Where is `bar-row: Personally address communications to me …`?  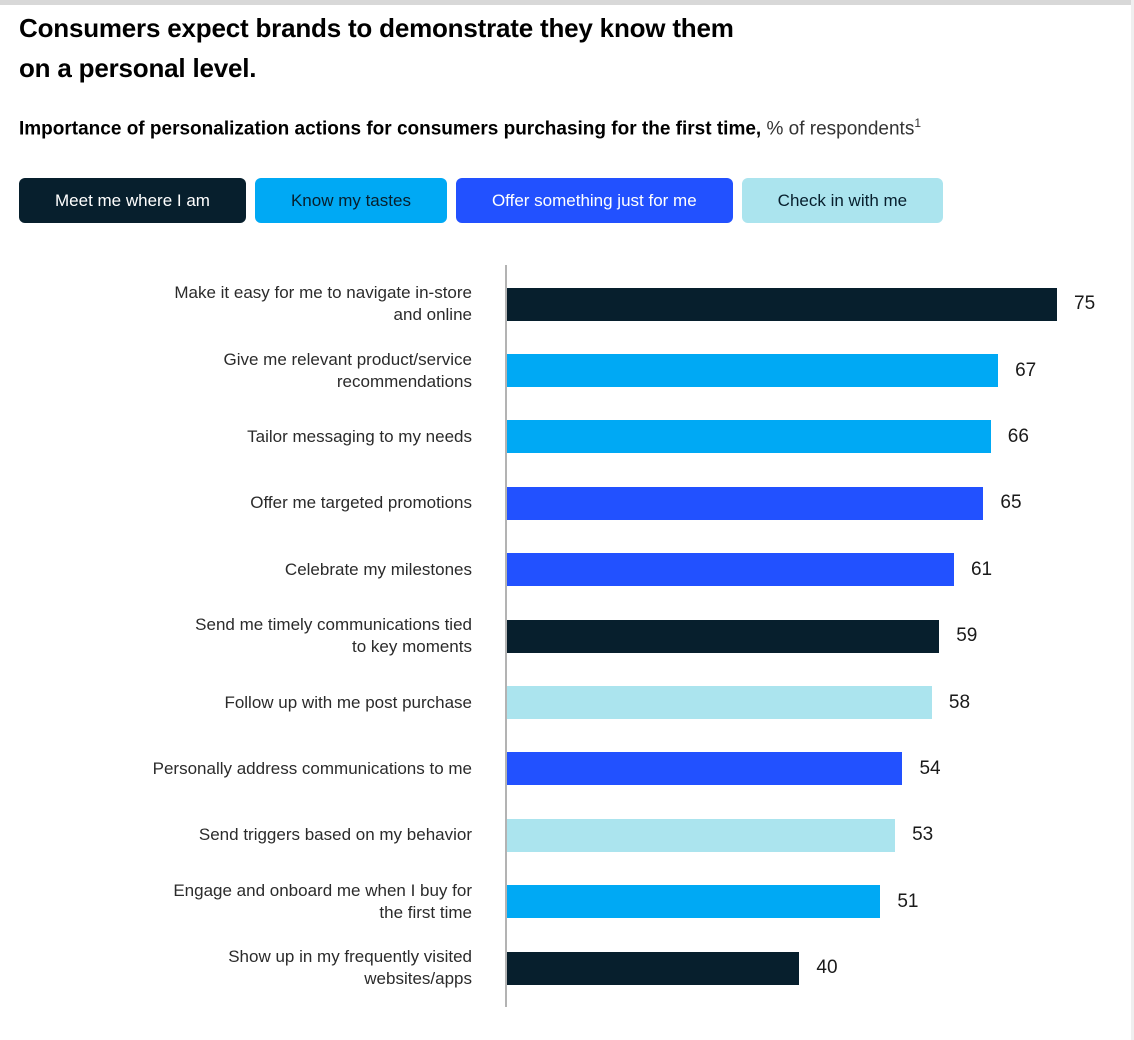 bar-row: Personally address communications to me … is located at coordinates (567, 769).